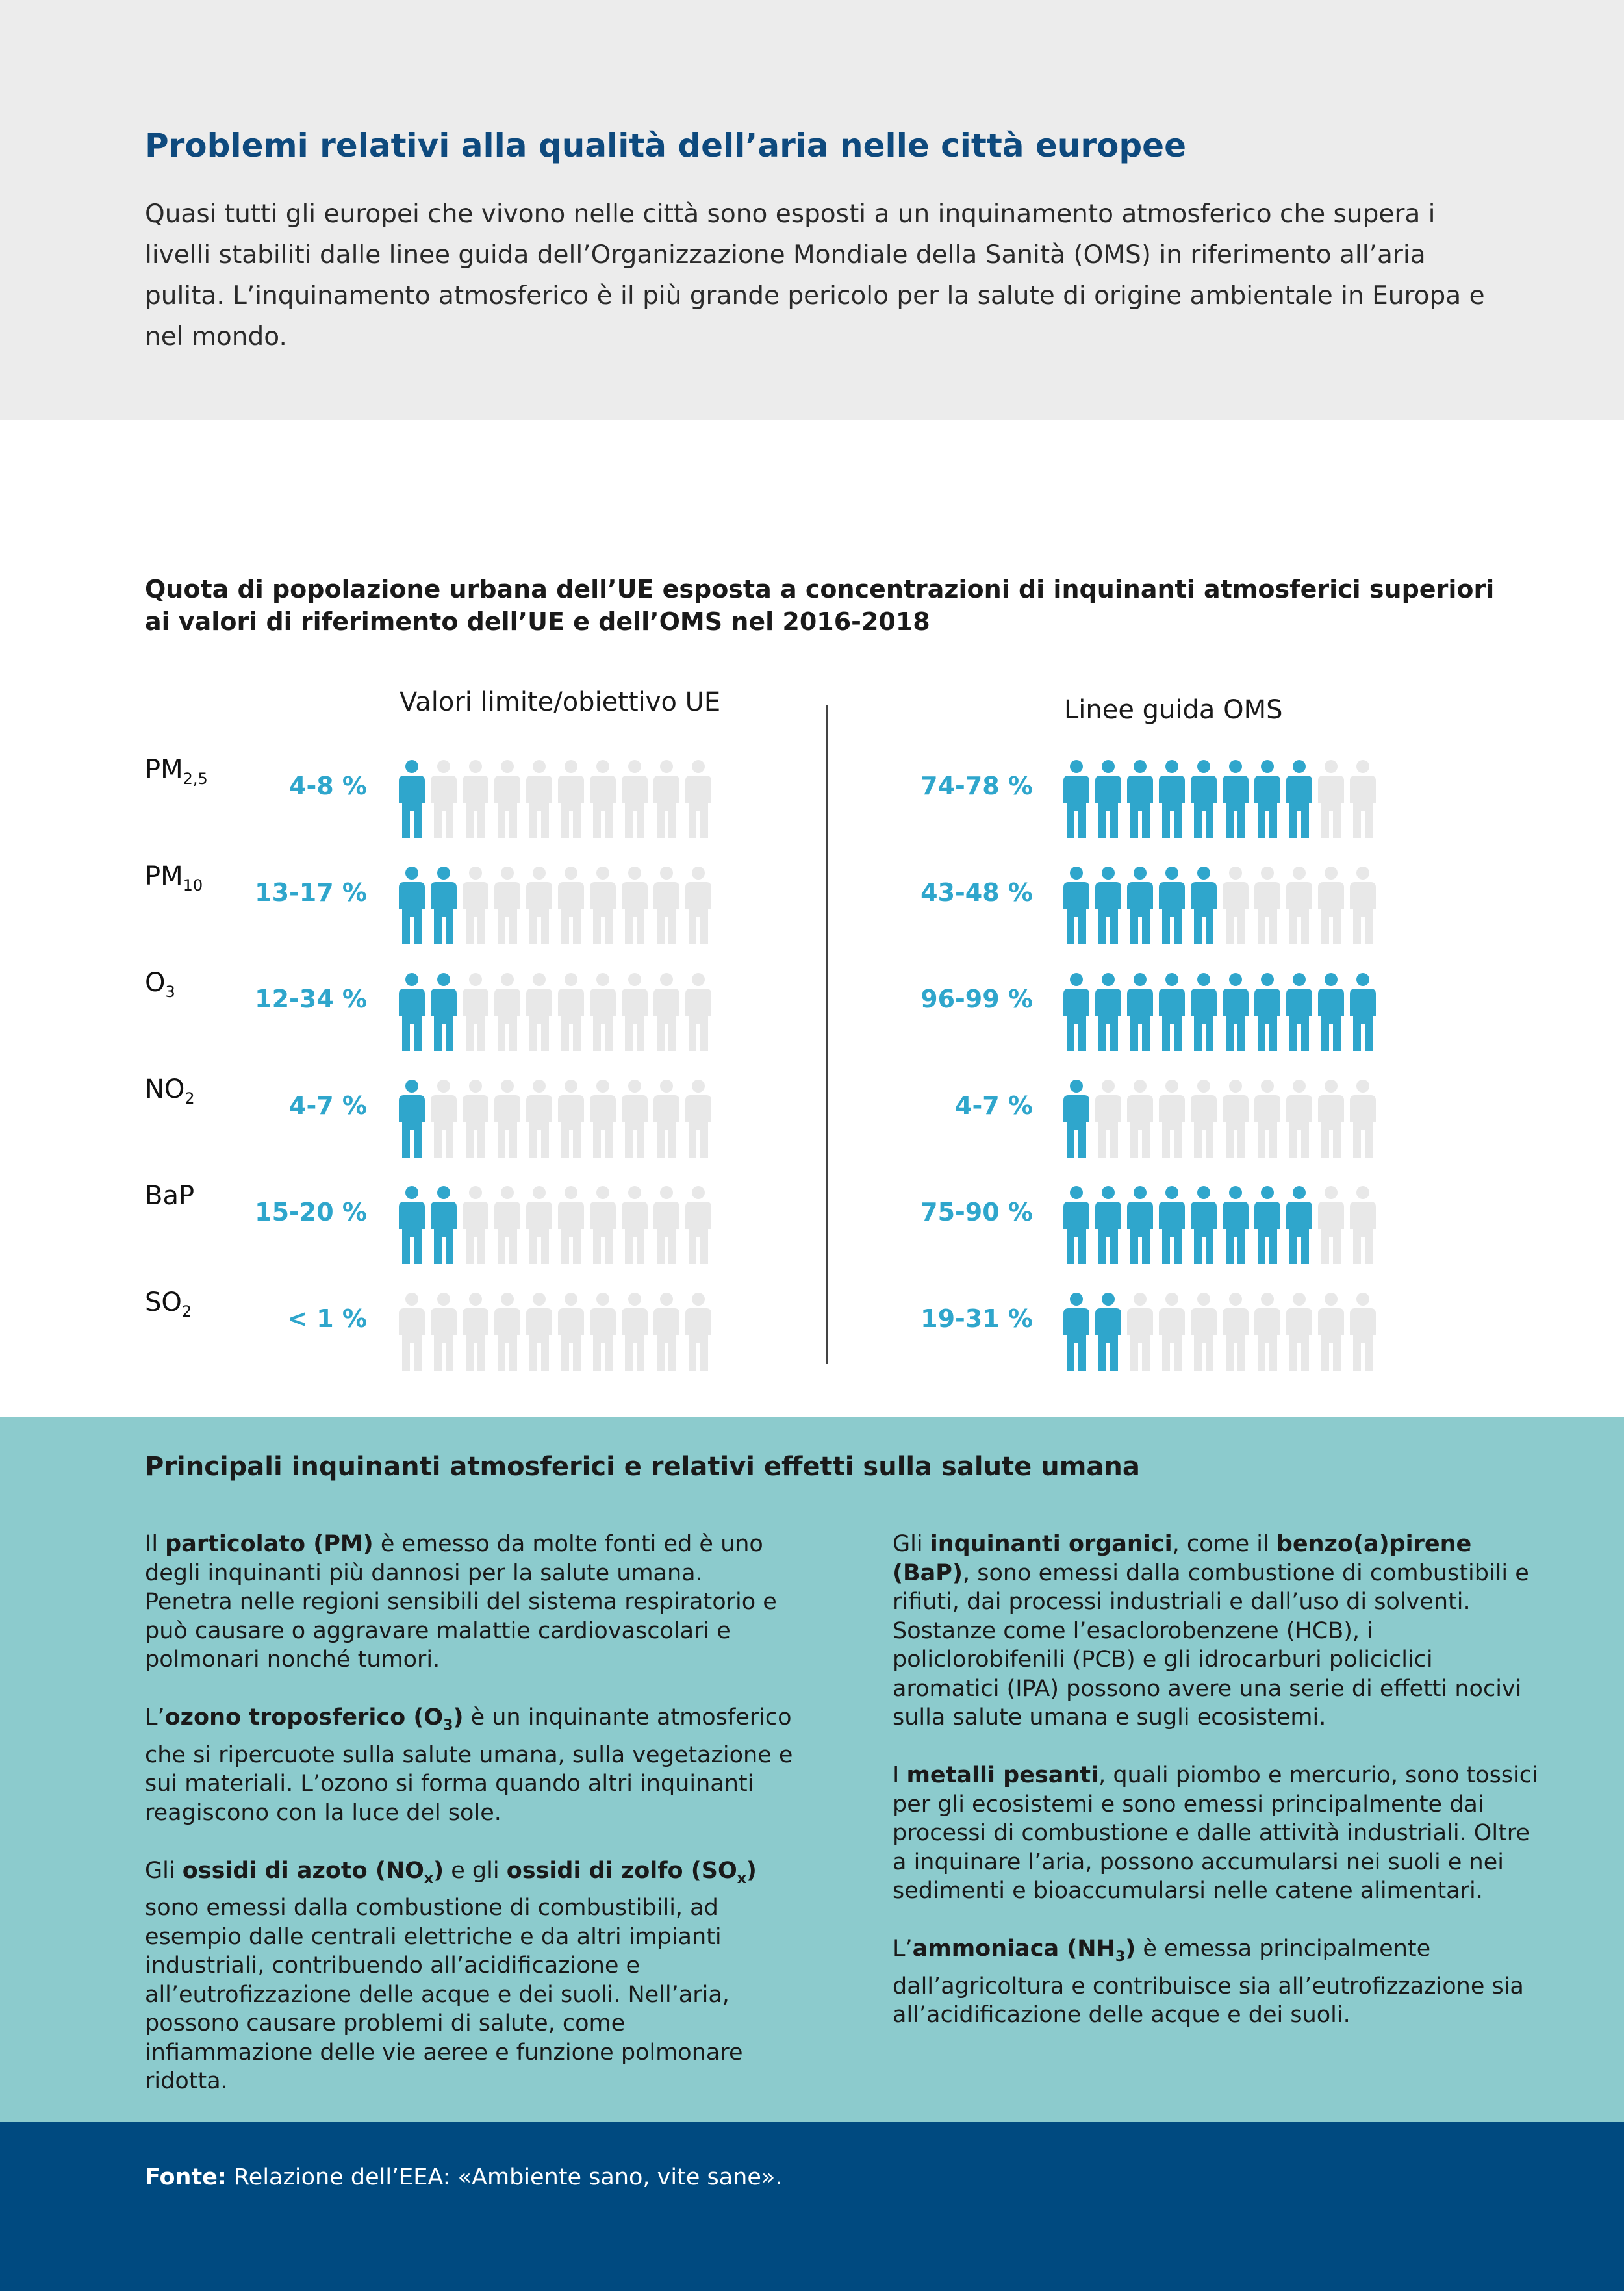 Image resolution: width=1624 pixels, height=2291 pixels. What do you see at coordinates (311, 892) in the screenshot?
I see `eu-percentage: 13-17 %` at bounding box center [311, 892].